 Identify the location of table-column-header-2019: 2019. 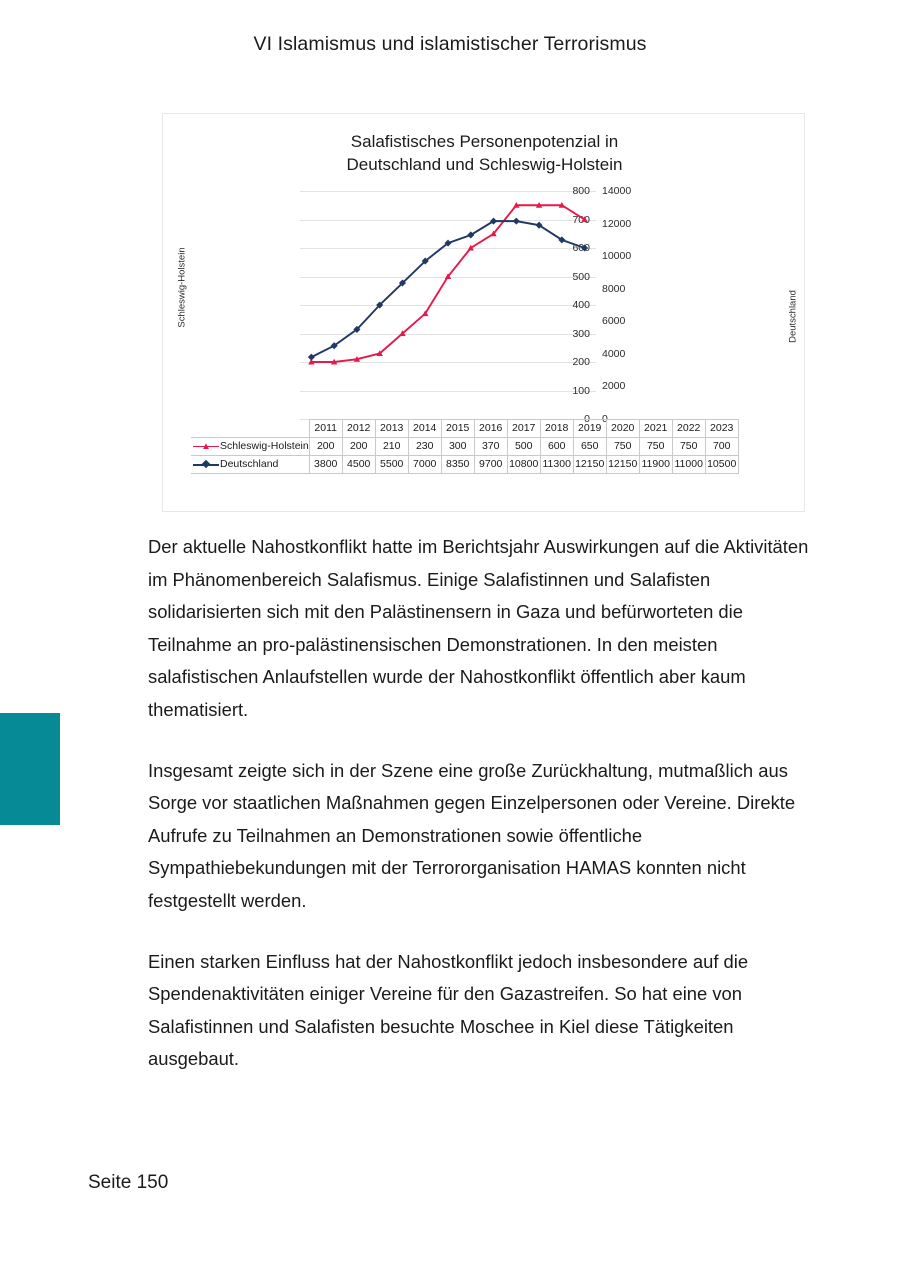
(589, 428).